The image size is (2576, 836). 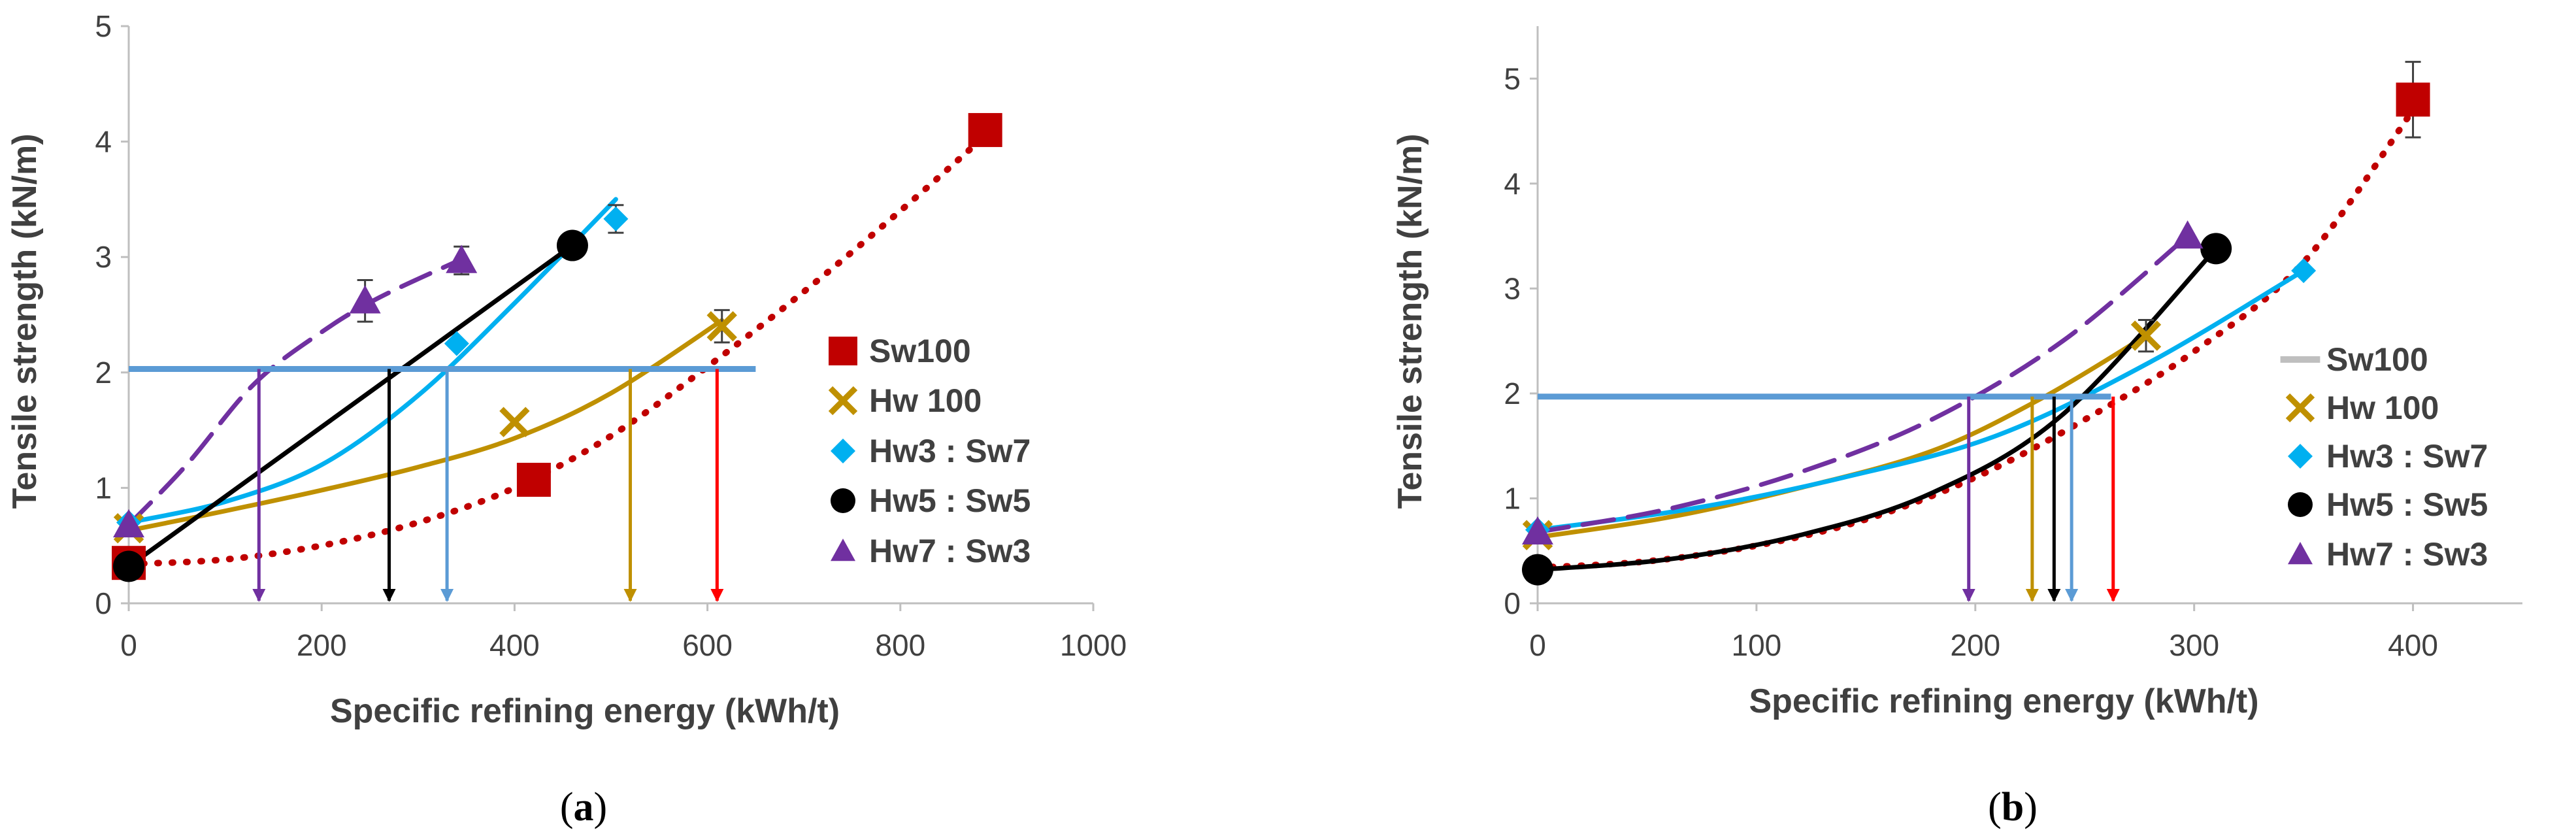 I want to click on panel-b-x-tick-label: 300, so click(x=2194, y=645).